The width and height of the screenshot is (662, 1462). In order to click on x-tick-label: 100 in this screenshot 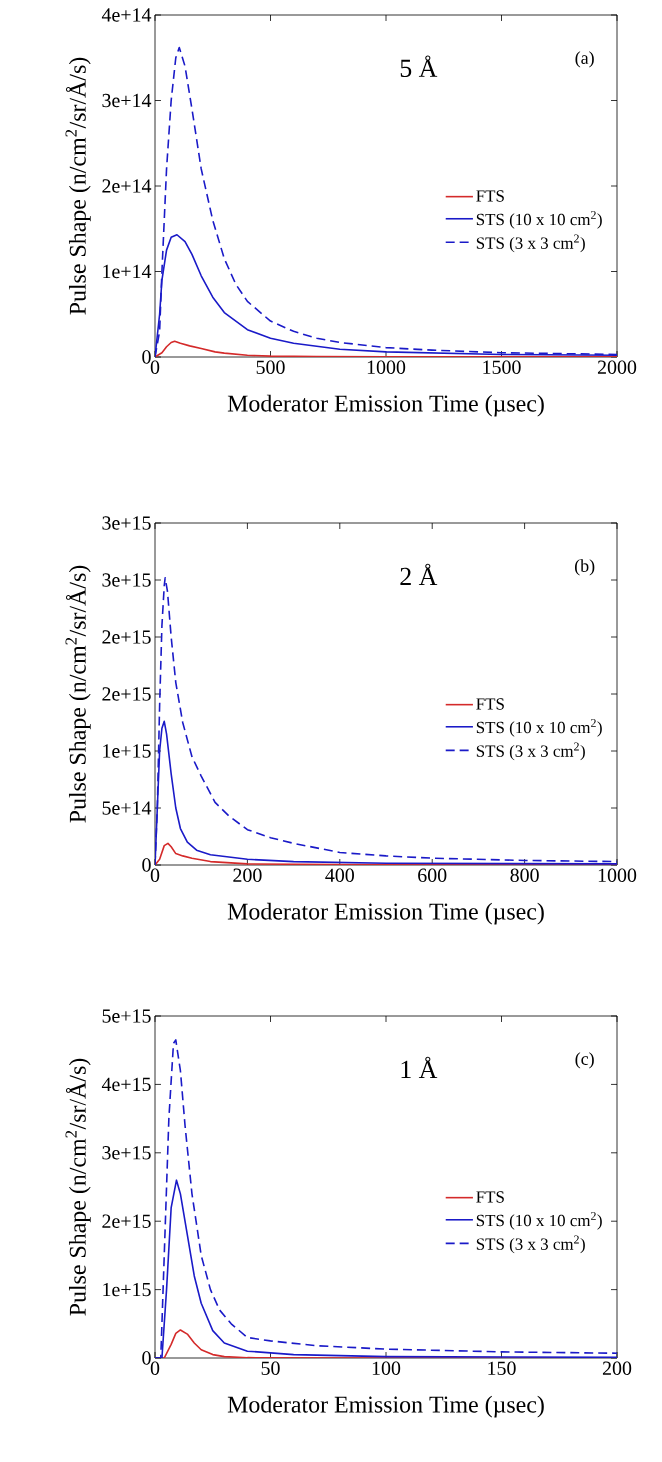, I will do `click(386, 1368)`.